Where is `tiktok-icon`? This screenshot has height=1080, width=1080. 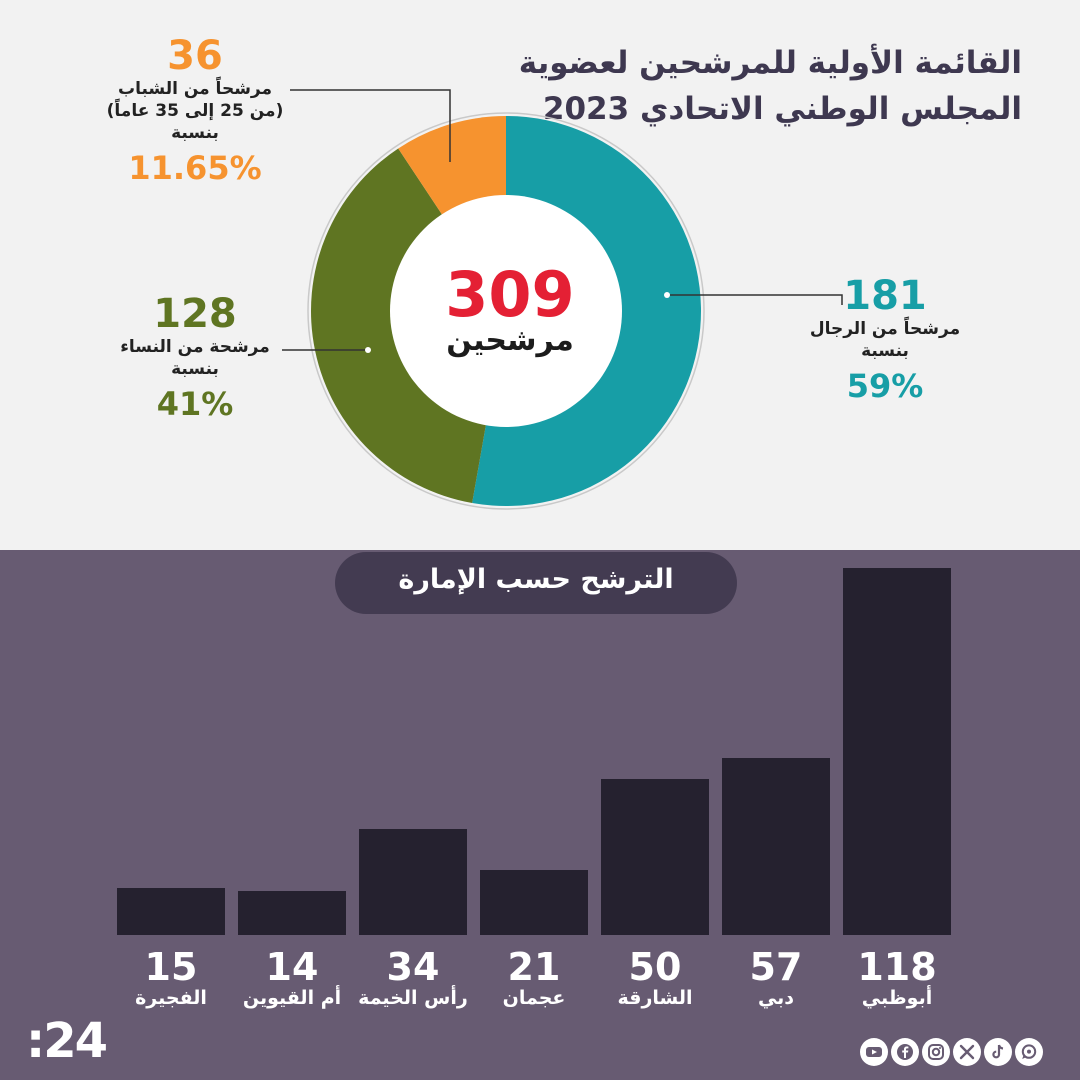
tiktok-icon is located at coordinates (998, 1052).